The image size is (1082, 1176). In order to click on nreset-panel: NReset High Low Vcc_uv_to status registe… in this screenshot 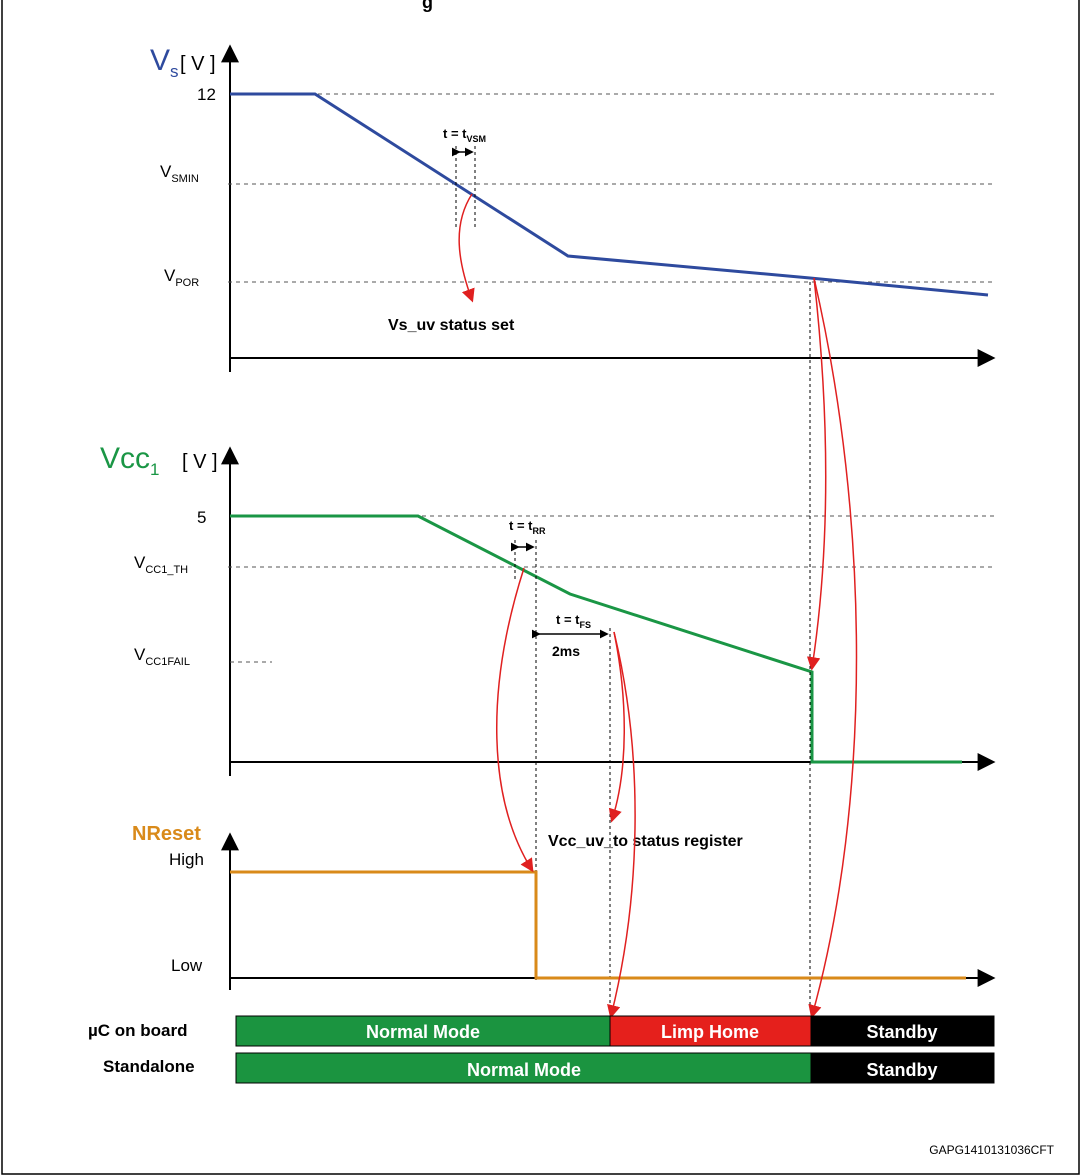, I will do `click(564, 906)`.